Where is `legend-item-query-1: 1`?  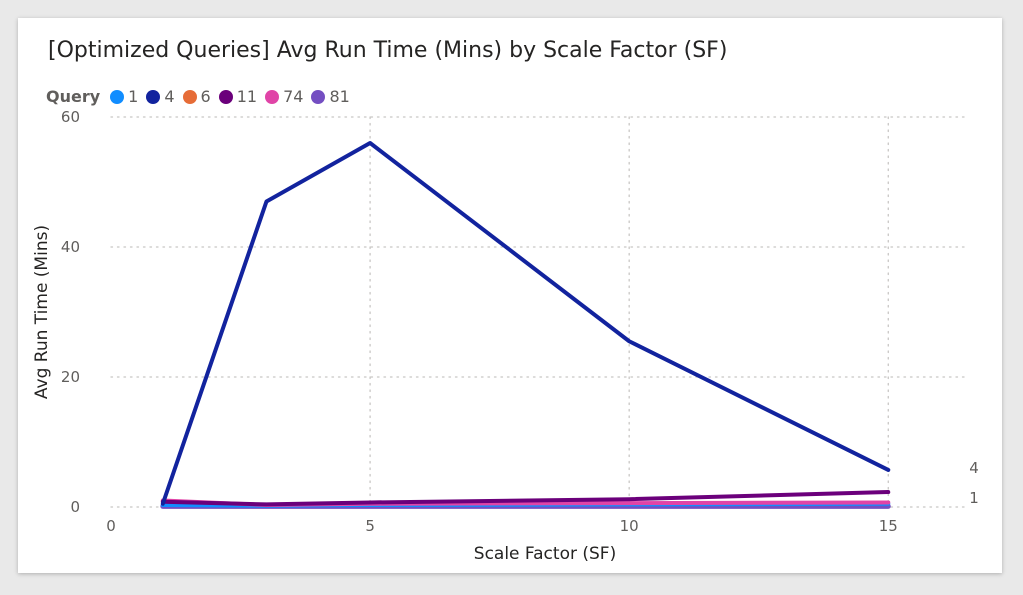
legend-item-query-1: 1 is located at coordinates (124, 96).